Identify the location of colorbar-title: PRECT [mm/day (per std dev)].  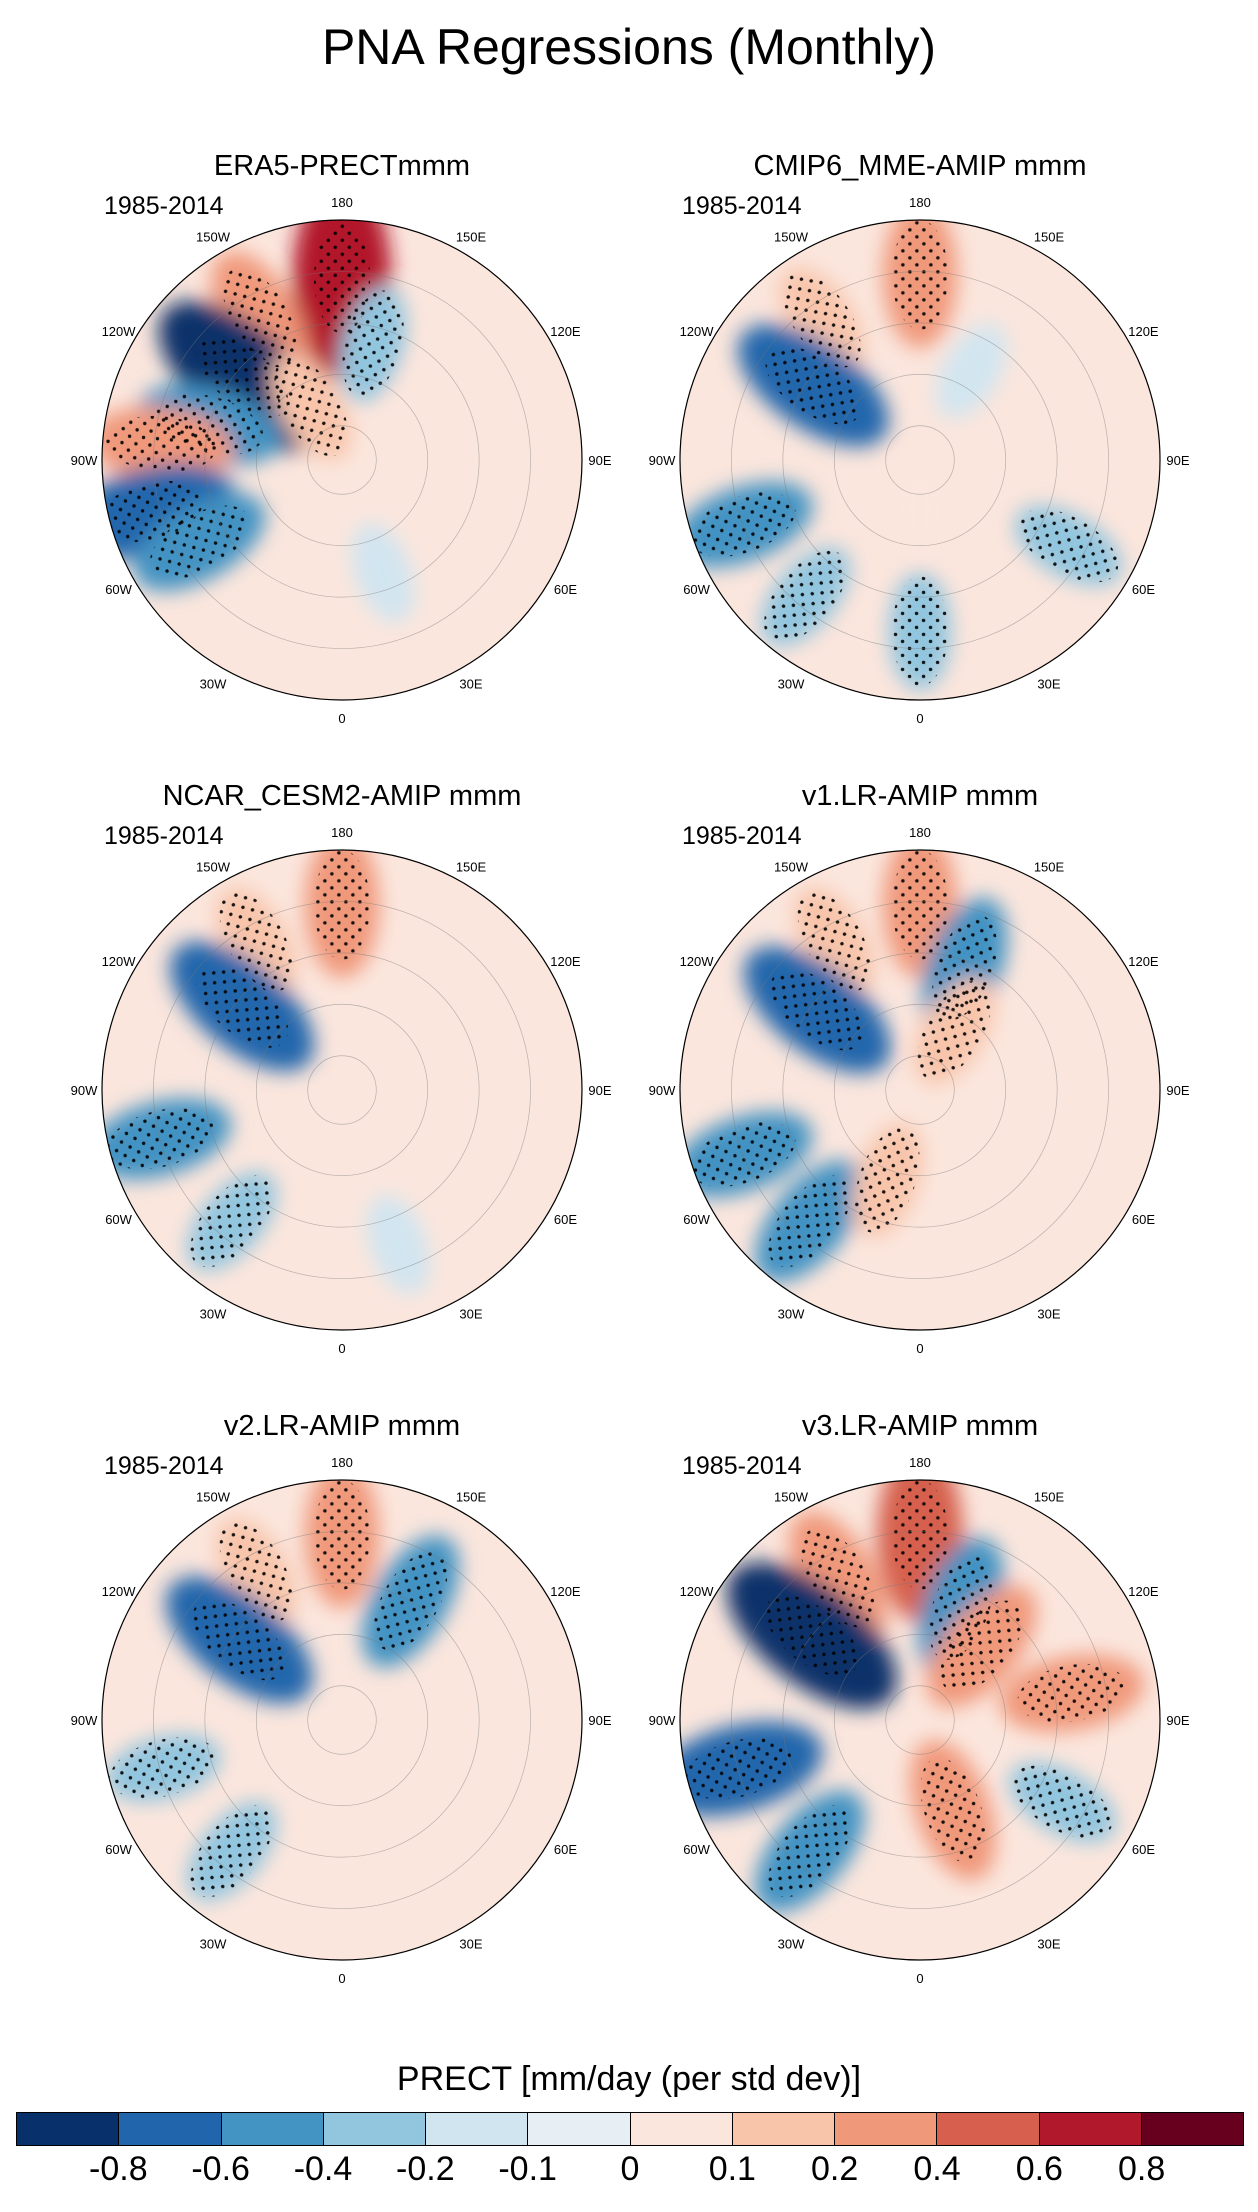
(629, 2079).